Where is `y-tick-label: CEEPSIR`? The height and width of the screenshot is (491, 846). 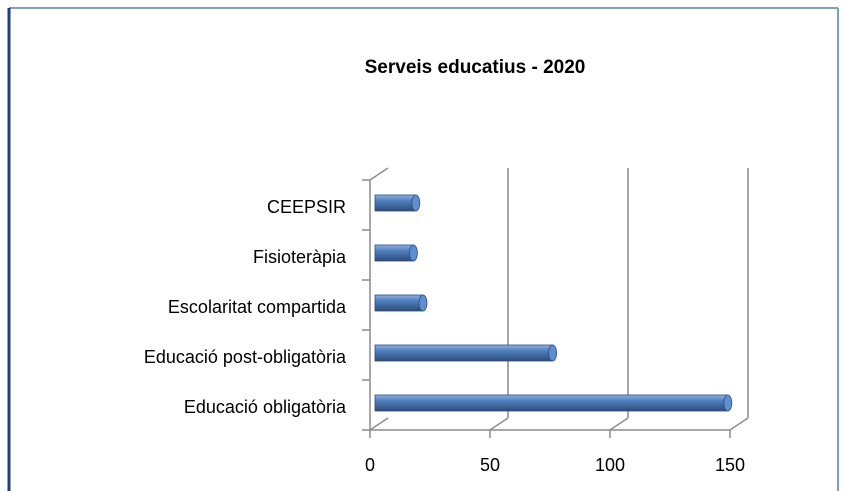
y-tick-label: CEEPSIR is located at coordinates (306, 207).